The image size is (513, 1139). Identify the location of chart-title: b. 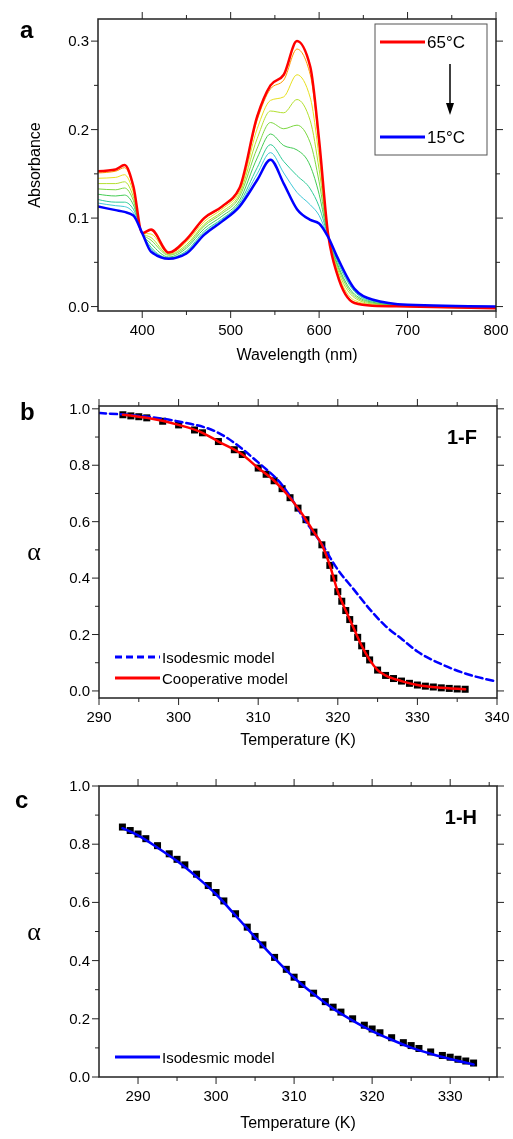
(27, 411).